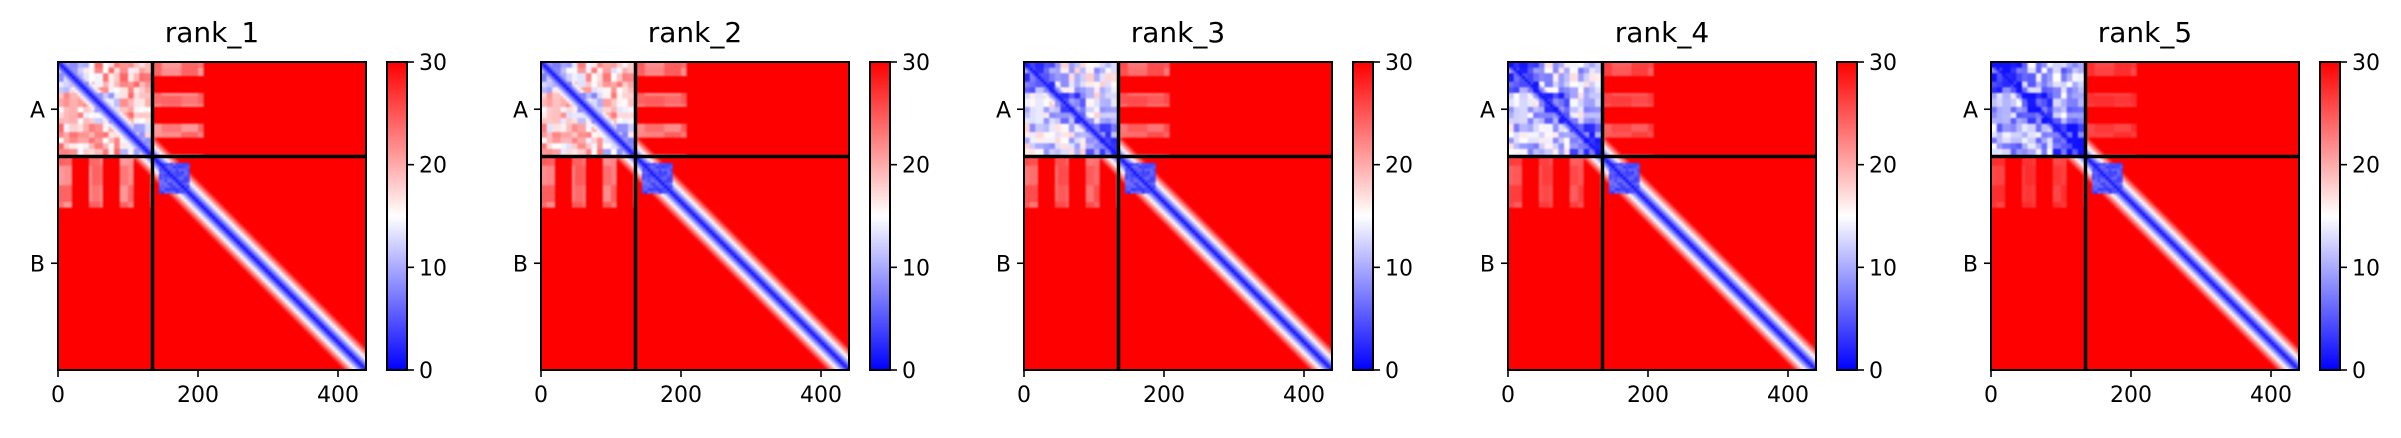 The width and height of the screenshot is (2401, 438). I want to click on panel-title: rank_4, so click(1662, 32).